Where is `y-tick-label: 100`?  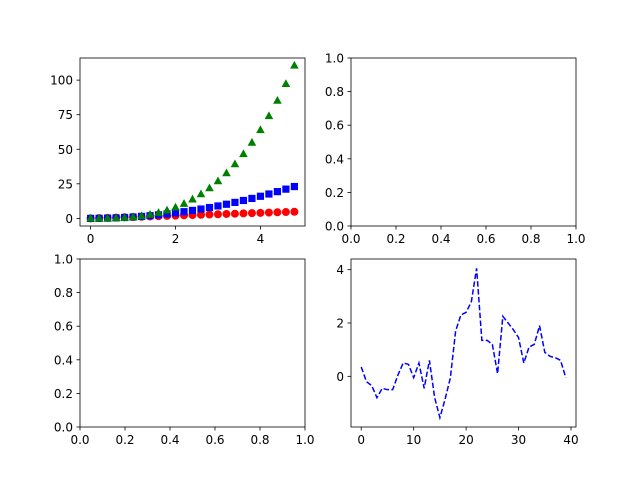 y-tick-label: 100 is located at coordinates (61, 81).